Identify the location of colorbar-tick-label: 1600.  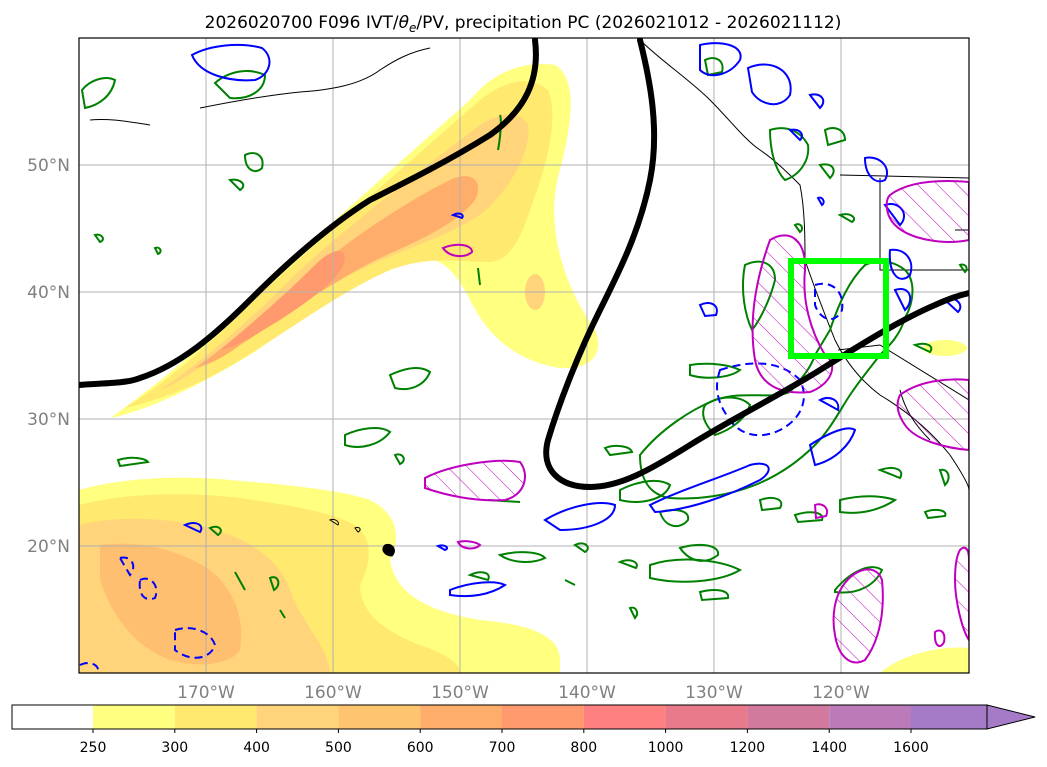
(911, 748).